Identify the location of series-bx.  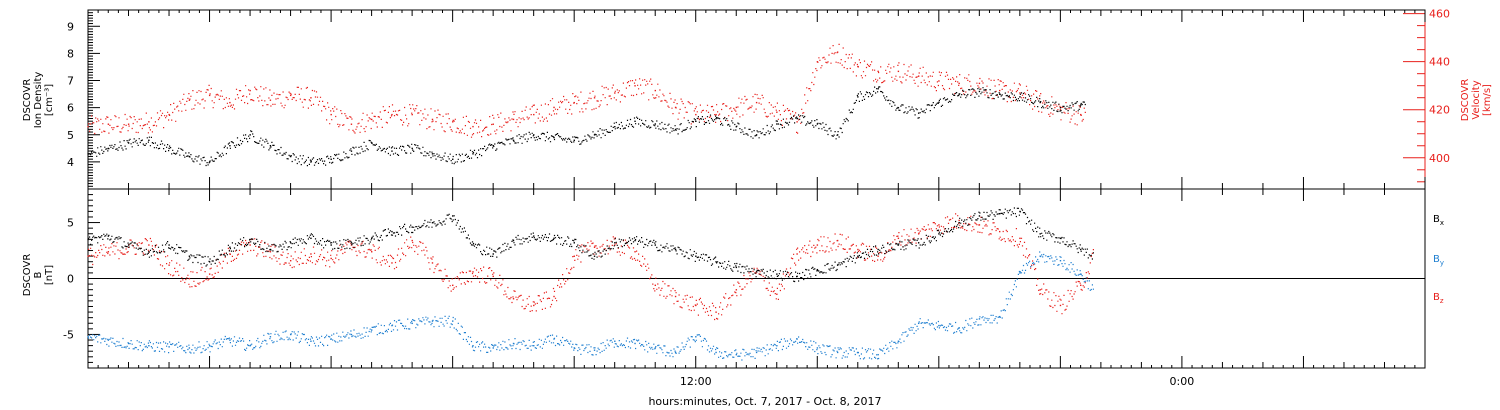
(590, 245).